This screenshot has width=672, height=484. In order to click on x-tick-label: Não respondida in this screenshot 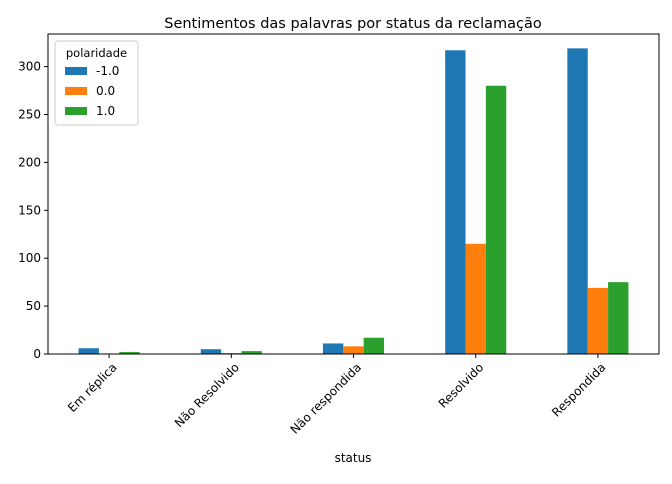, I will do `click(326, 398)`.